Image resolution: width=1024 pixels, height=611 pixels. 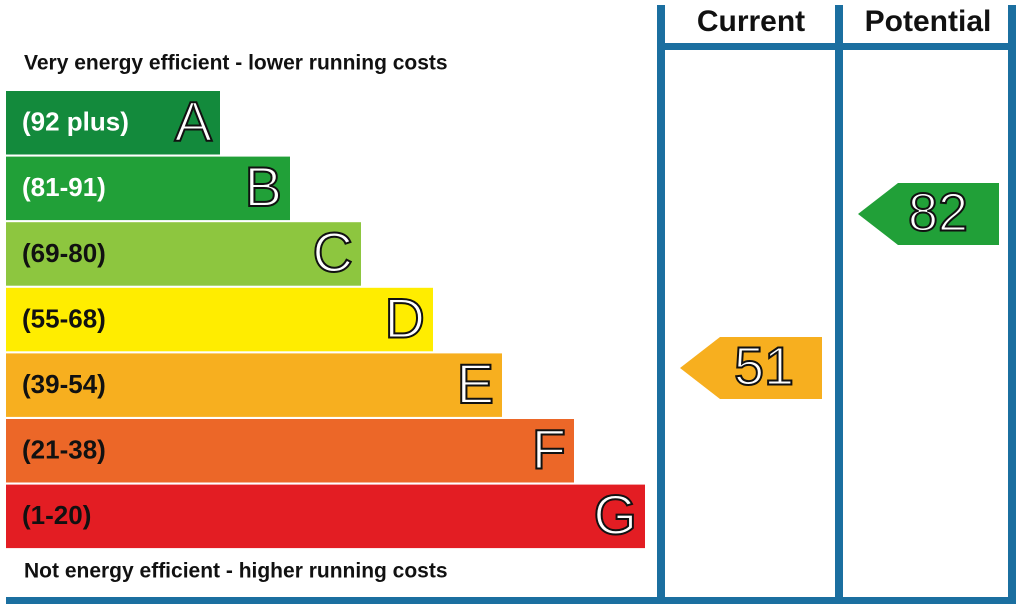 I want to click on band-range: (55-68), so click(x=64, y=318).